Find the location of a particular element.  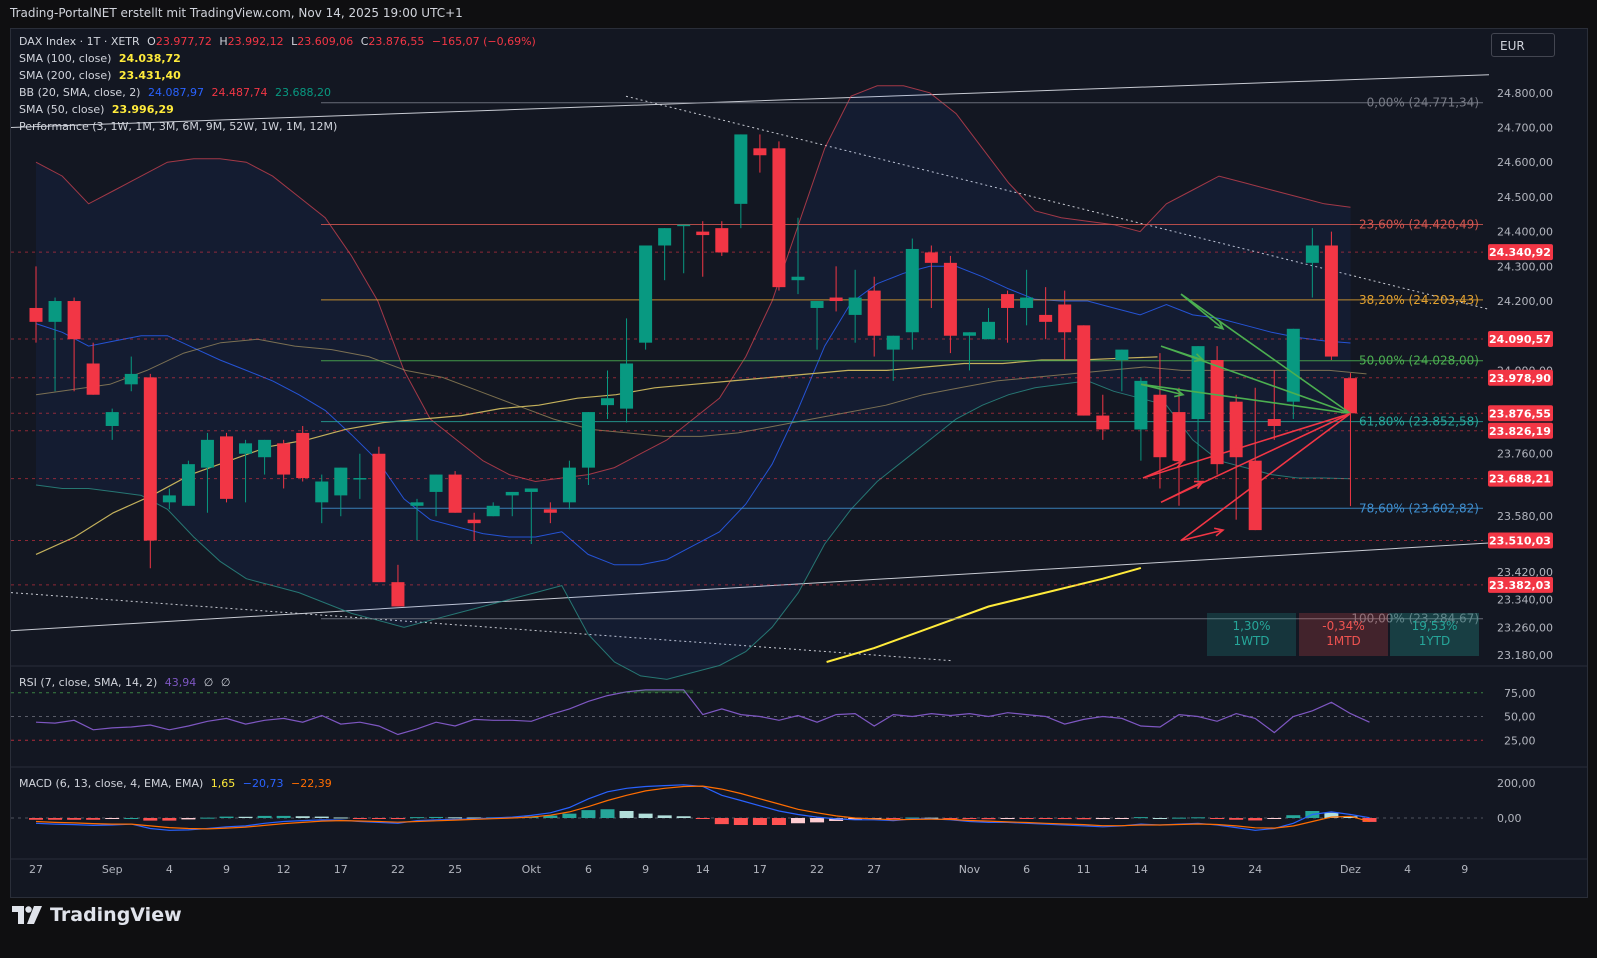

x-tick-label: 12 is located at coordinates (284, 869).